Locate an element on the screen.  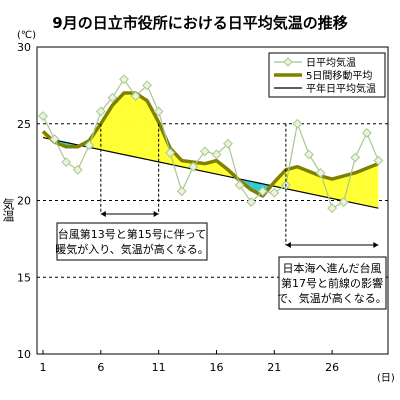
annotation-text: 第17号と前線の影響 is located at coordinates (332, 283).